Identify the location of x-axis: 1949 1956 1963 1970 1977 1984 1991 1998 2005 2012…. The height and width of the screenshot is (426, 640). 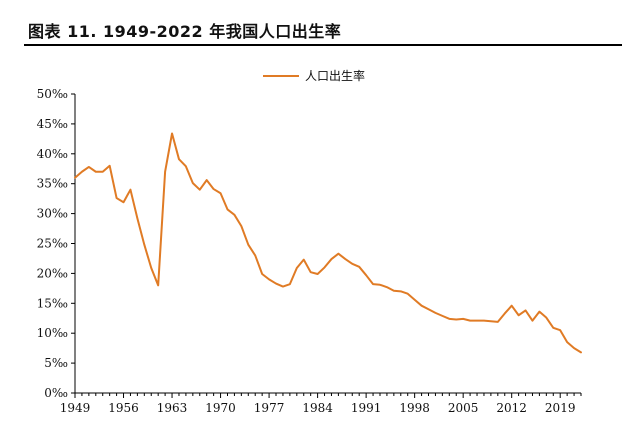
(321, 403).